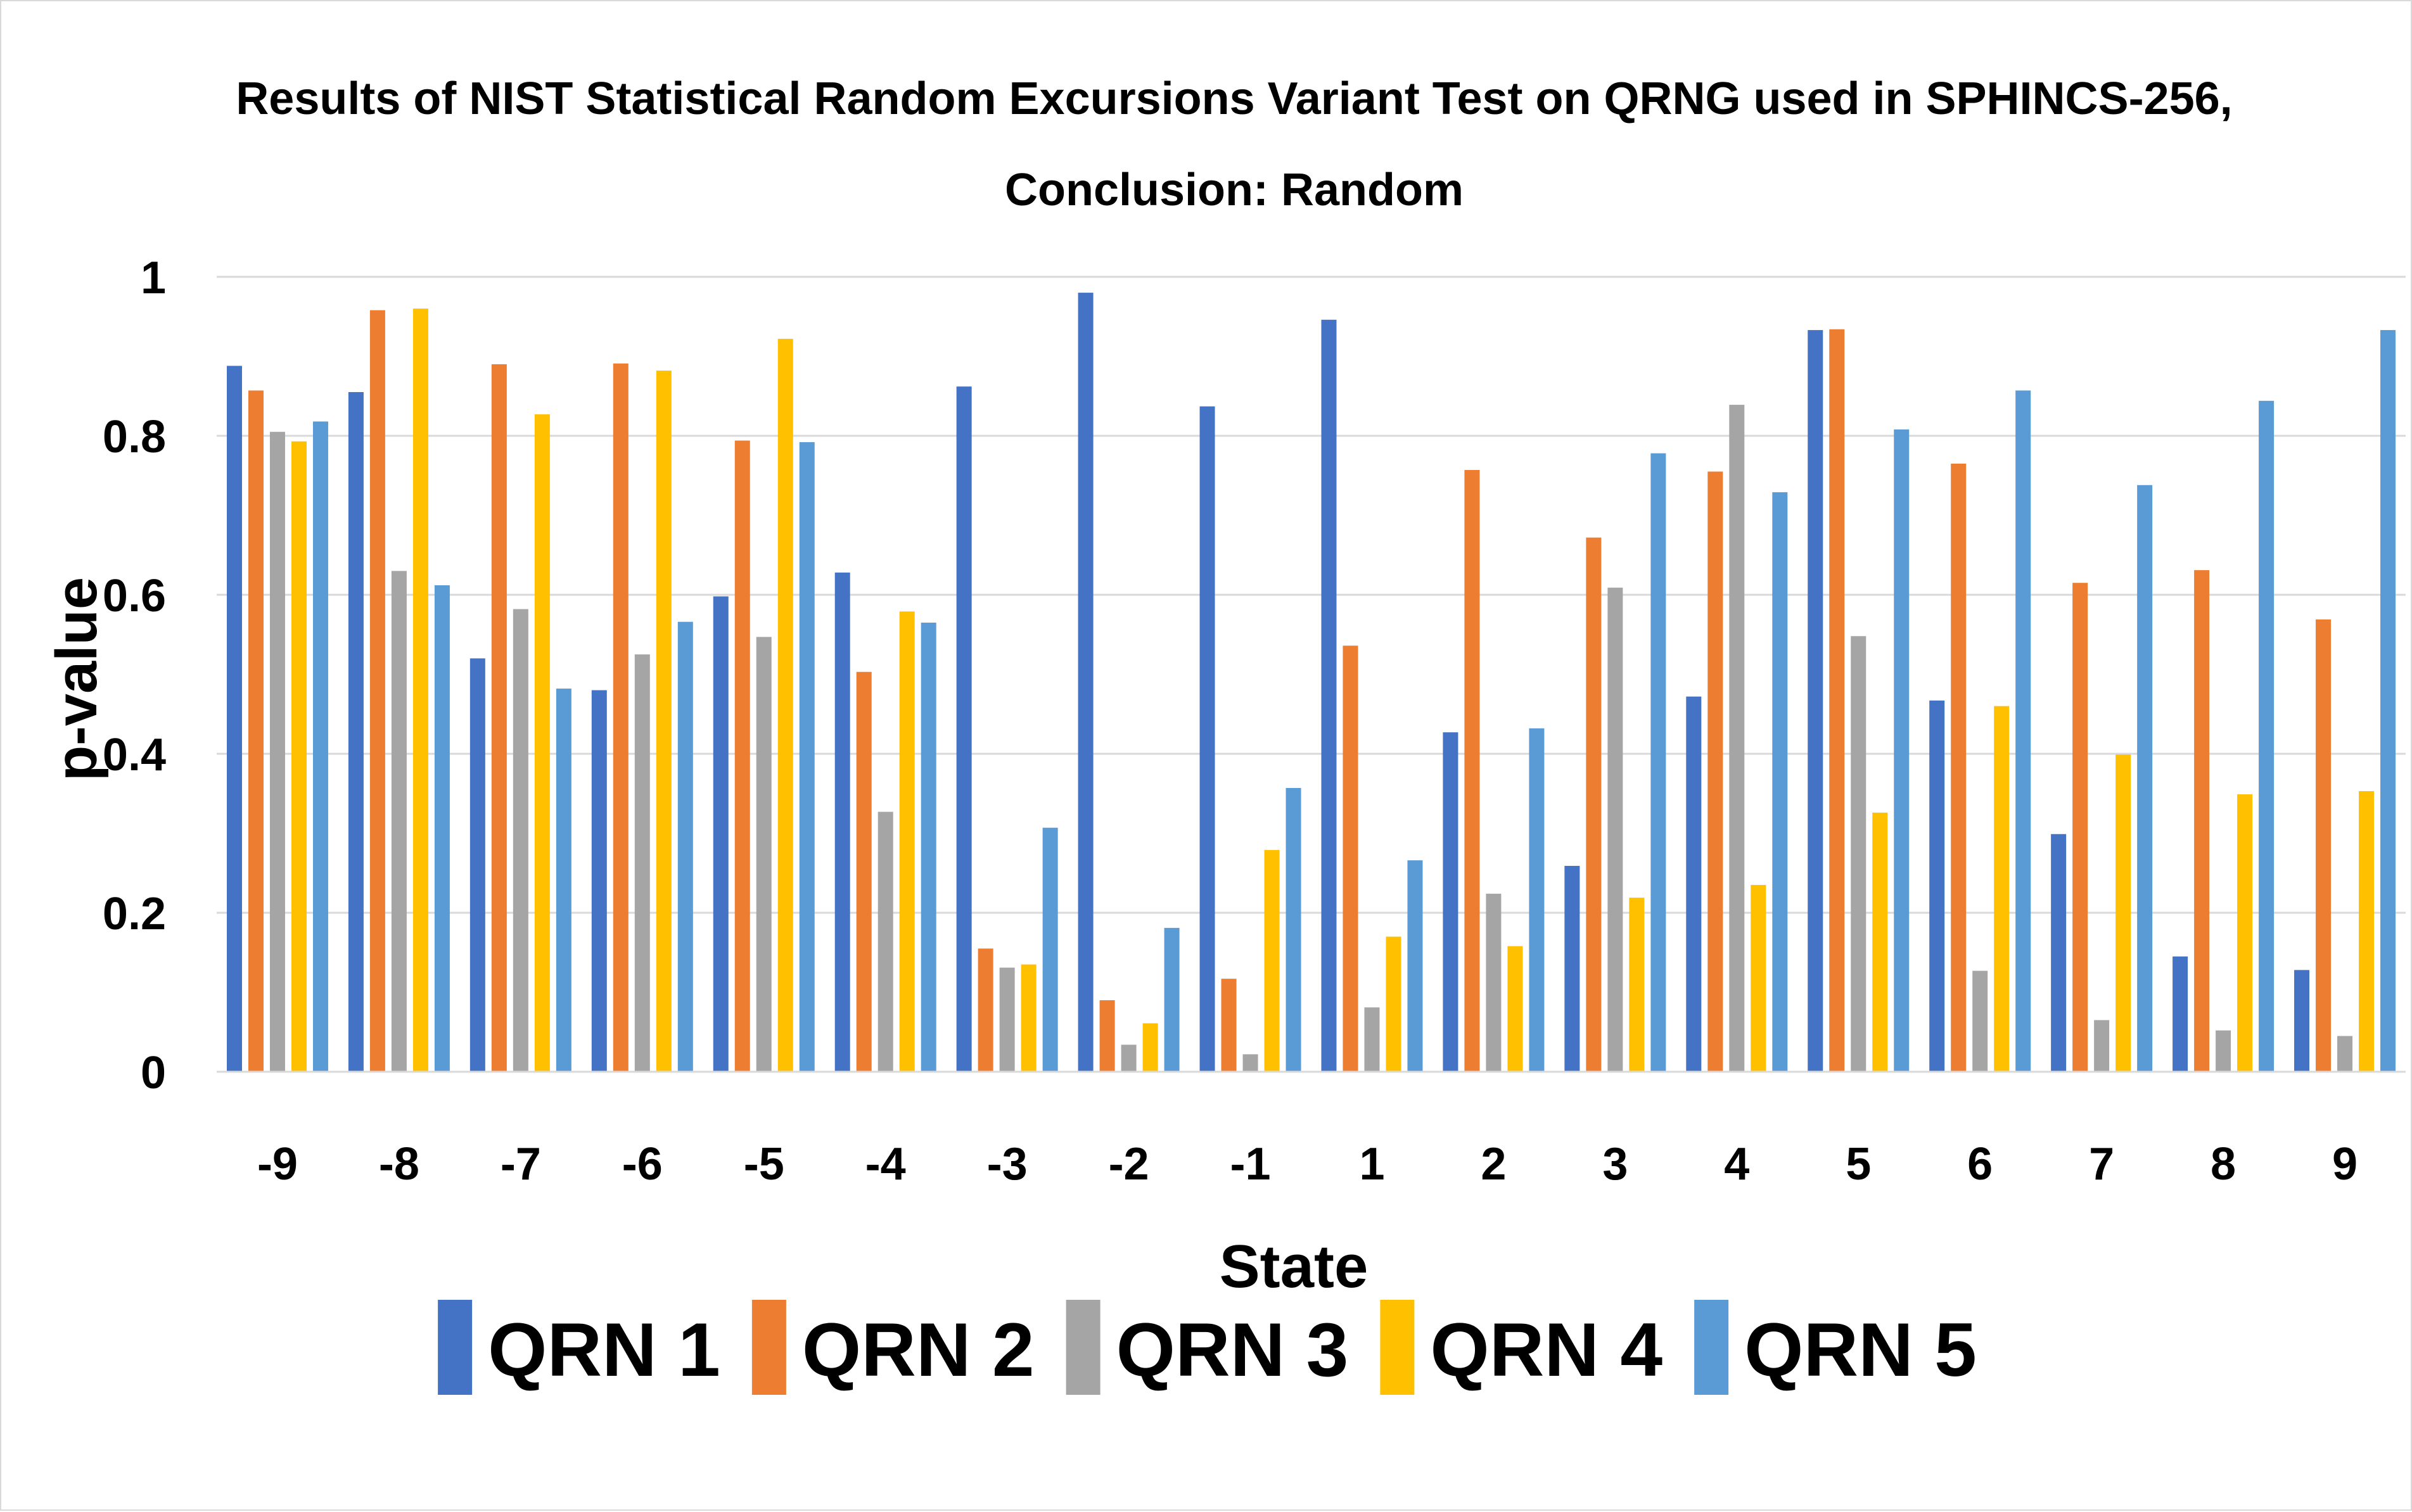 This screenshot has width=2412, height=1512. I want to click on x-tick-label: -4, so click(886, 1164).